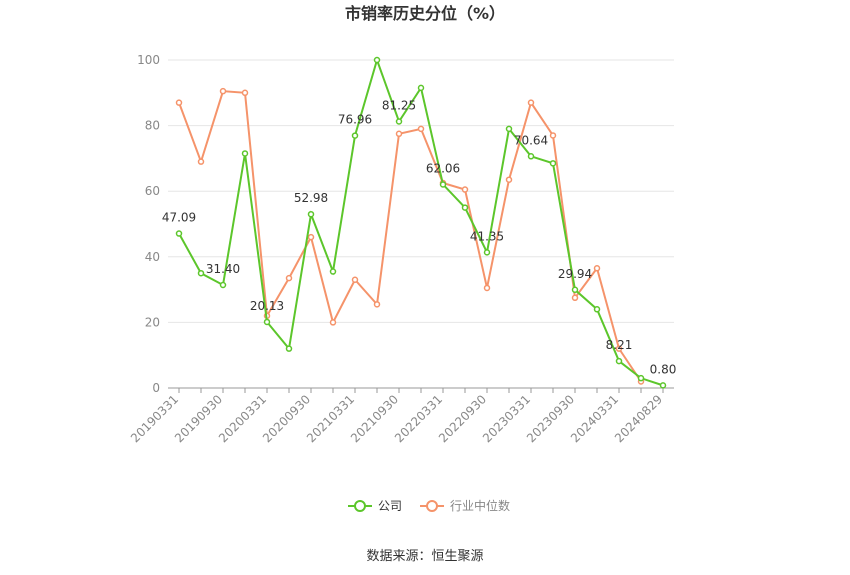 Image resolution: width=850 pixels, height=575 pixels. Describe the element at coordinates (148, 60) in the screenshot. I see `y-tick-label: 100` at that location.